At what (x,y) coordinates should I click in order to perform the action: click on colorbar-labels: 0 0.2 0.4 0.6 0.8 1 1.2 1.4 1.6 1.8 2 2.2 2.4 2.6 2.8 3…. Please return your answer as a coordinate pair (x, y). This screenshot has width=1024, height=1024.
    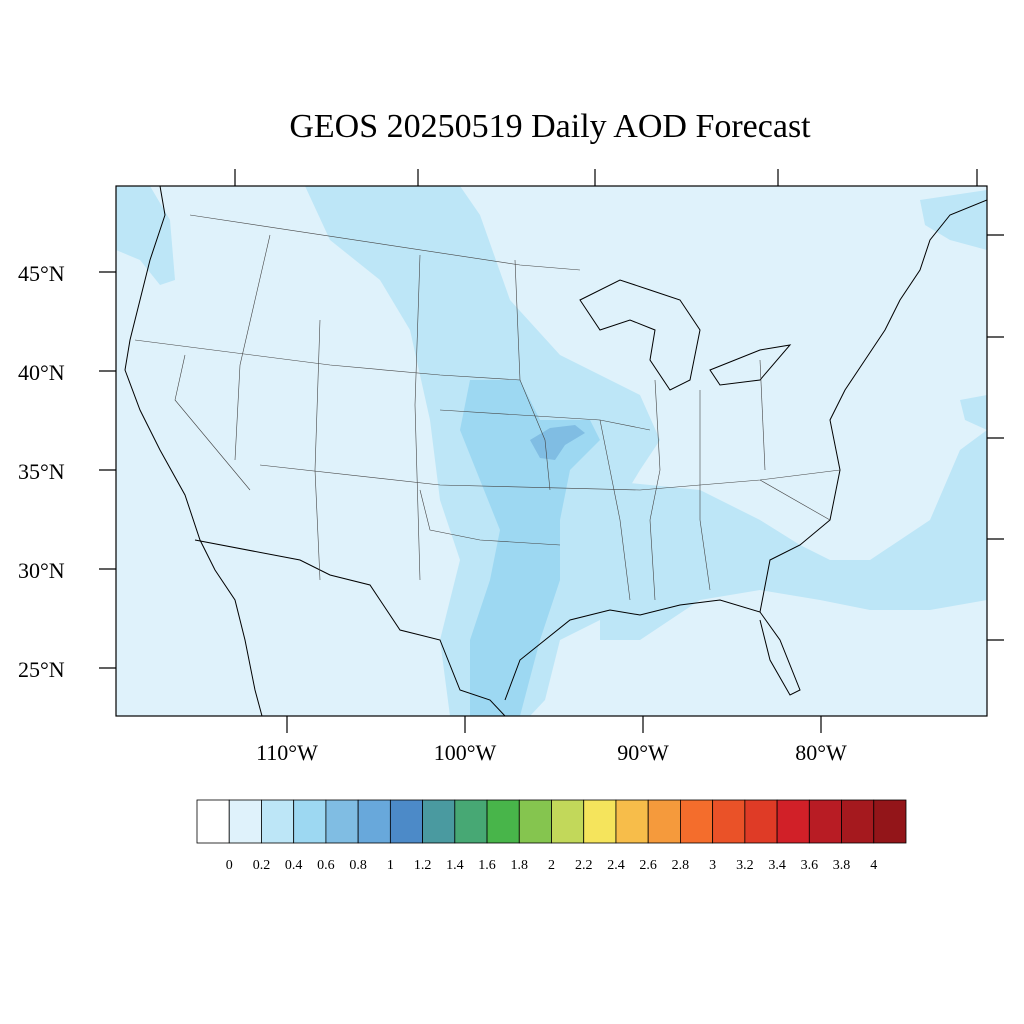
    Looking at the image, I should click on (552, 865).